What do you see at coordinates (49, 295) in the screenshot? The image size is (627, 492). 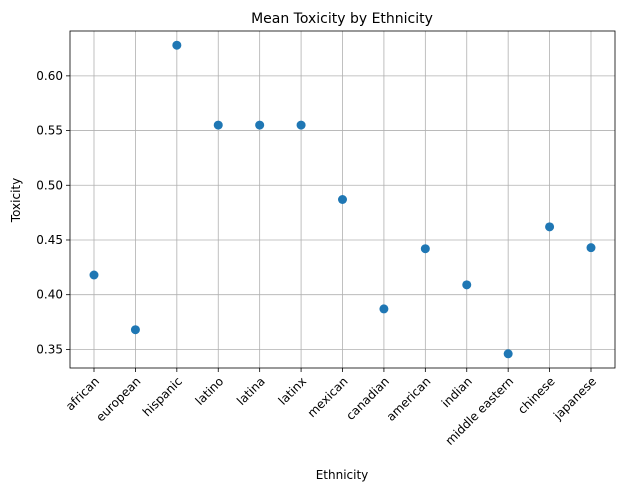 I see `y-tick-label: 0.40` at bounding box center [49, 295].